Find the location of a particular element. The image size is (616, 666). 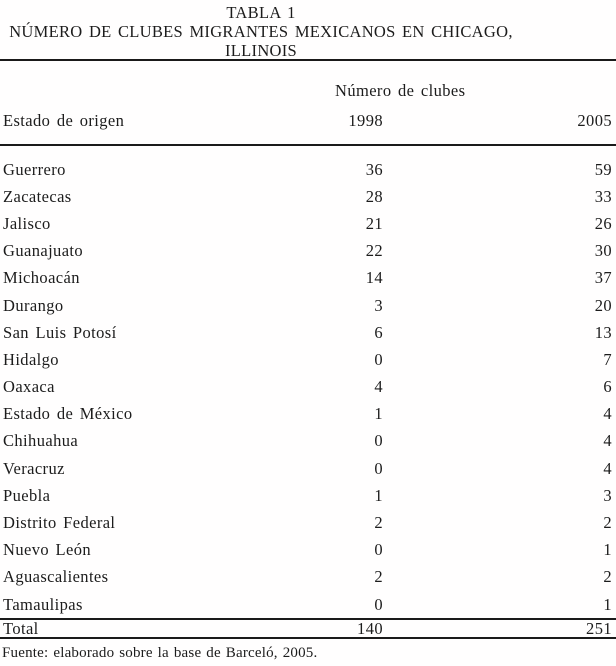

state-name: Nuevo León is located at coordinates (47, 550).